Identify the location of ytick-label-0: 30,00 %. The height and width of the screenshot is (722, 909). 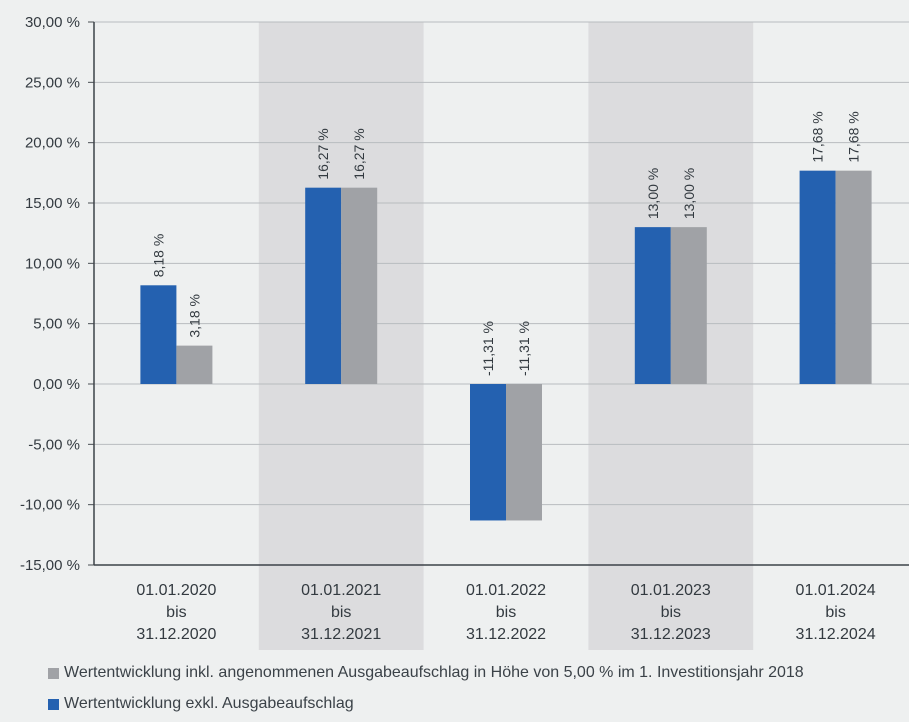
(52, 22).